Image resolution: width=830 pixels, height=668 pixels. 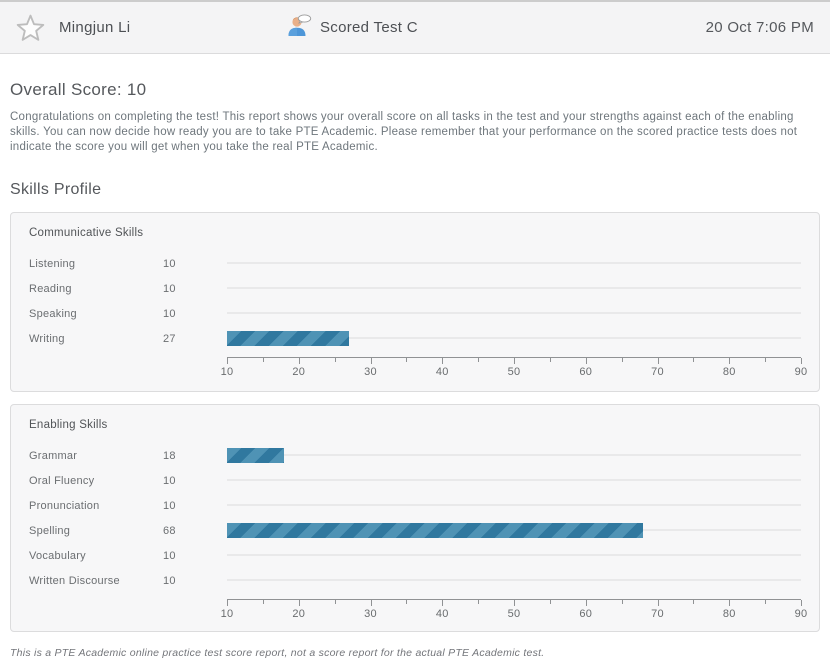 I want to click on skill-row: Oral Fluency 10, so click(x=415, y=480).